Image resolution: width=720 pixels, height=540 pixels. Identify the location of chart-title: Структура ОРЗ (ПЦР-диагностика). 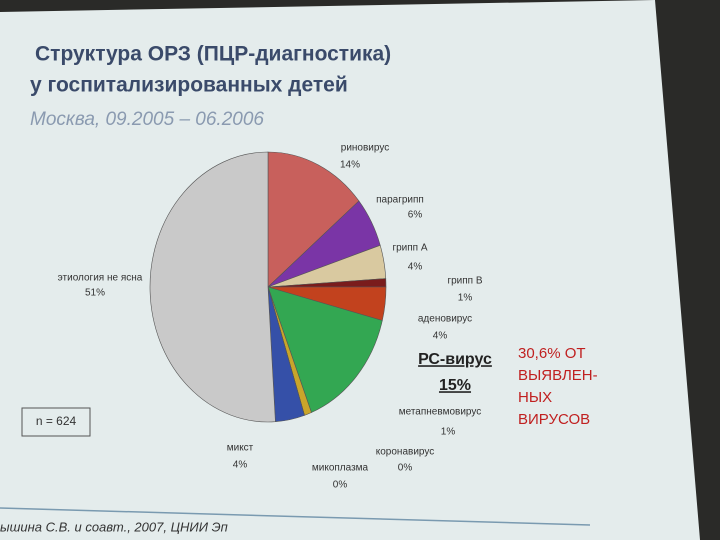
(213, 54).